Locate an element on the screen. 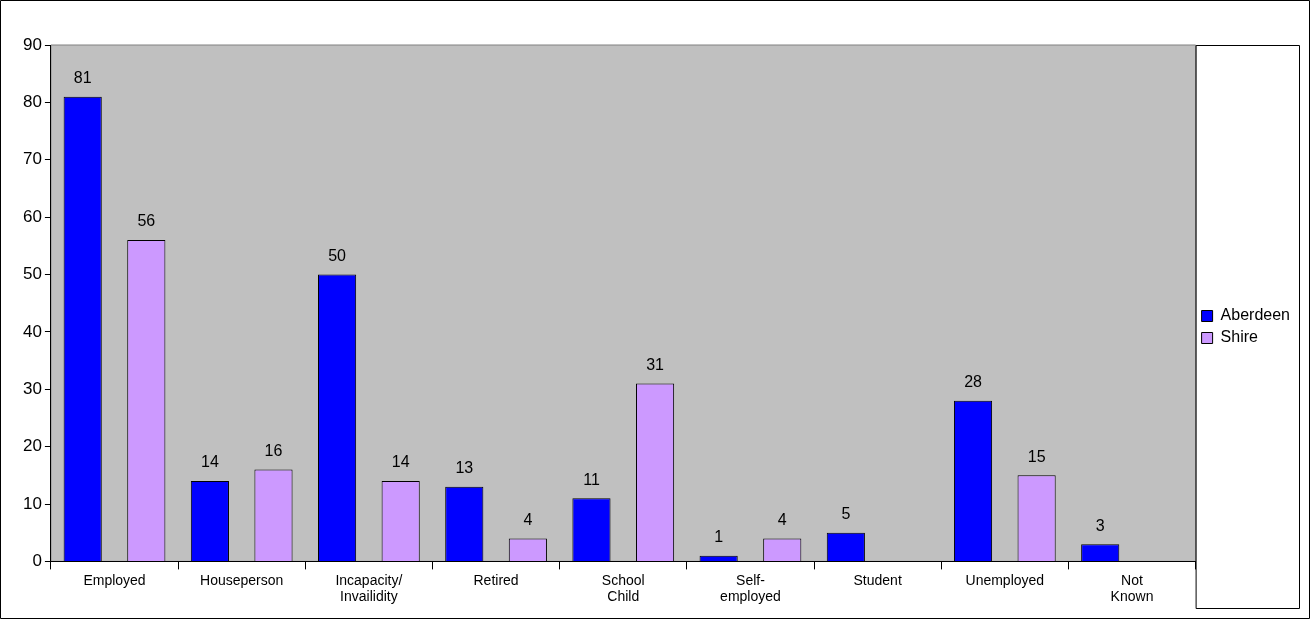 Image resolution: width=1310 pixels, height=619 pixels. data-label: 15 is located at coordinates (1036, 456).